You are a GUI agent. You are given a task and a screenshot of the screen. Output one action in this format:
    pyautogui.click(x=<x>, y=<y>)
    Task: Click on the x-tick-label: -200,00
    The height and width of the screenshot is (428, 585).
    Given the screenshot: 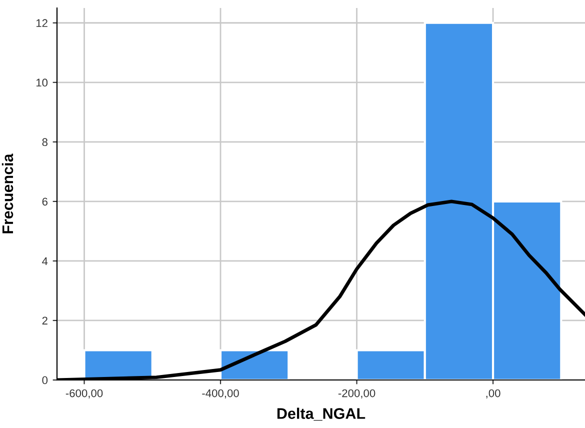 What is the action you would take?
    pyautogui.click(x=357, y=393)
    